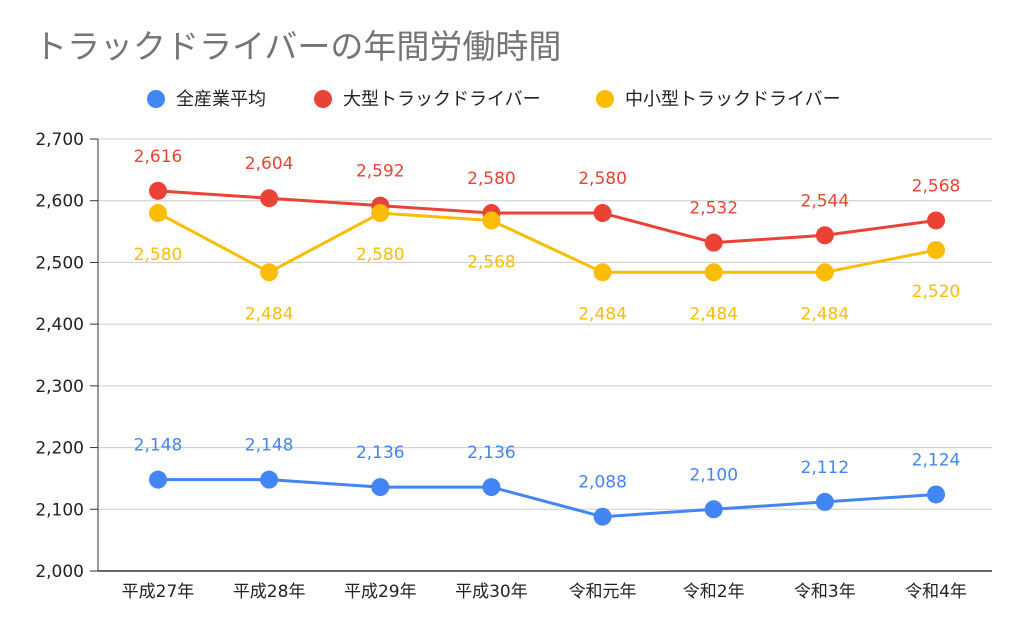  What do you see at coordinates (602, 483) in the screenshot?
I see `data-label-all-industries: 2,088` at bounding box center [602, 483].